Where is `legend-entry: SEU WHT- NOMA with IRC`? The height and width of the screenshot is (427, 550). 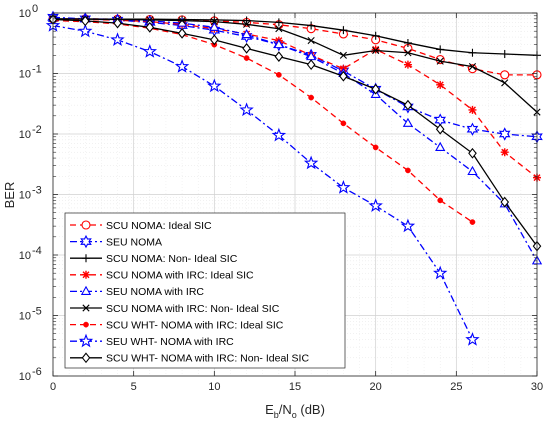
legend-entry: SEU WHT- NOMA with IRC is located at coordinates (152, 340).